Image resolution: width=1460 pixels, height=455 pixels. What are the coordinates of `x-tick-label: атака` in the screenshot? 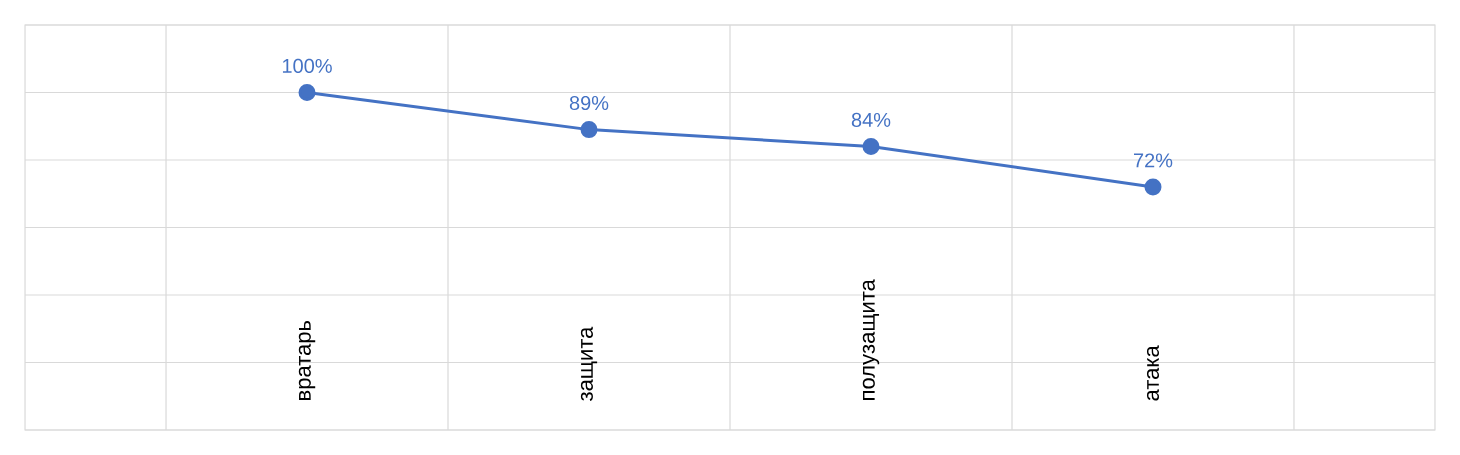 It's located at (1153, 373).